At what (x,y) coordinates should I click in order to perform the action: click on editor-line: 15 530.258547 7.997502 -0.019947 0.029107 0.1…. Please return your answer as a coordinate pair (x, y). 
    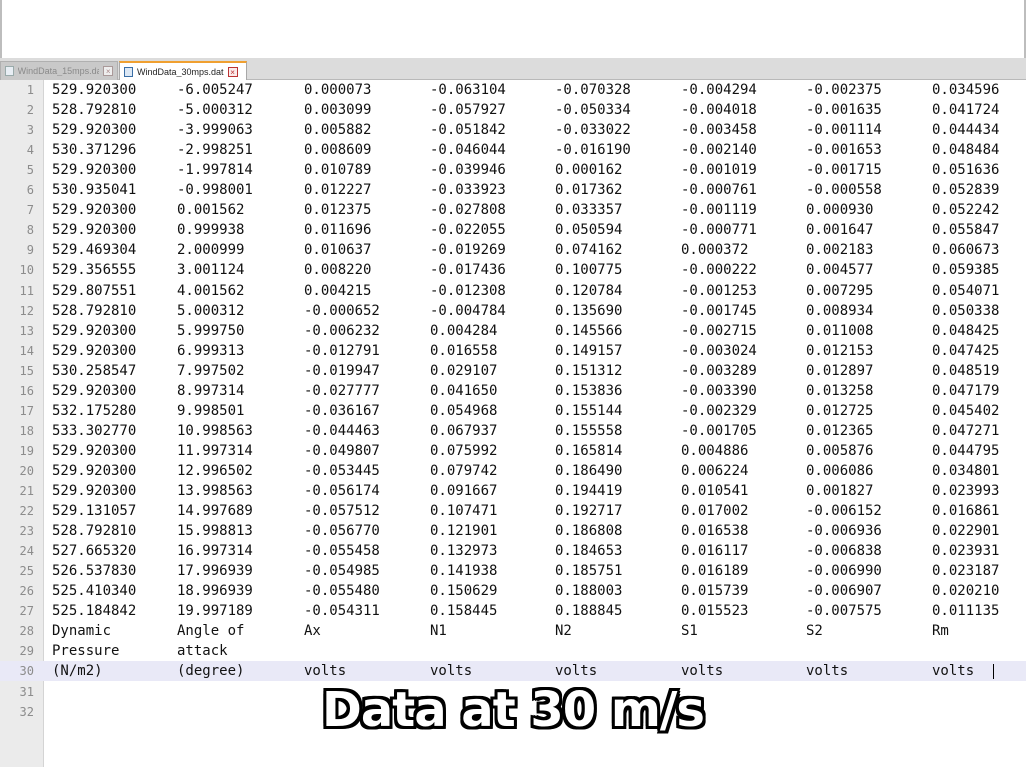
    Looking at the image, I should click on (513, 371).